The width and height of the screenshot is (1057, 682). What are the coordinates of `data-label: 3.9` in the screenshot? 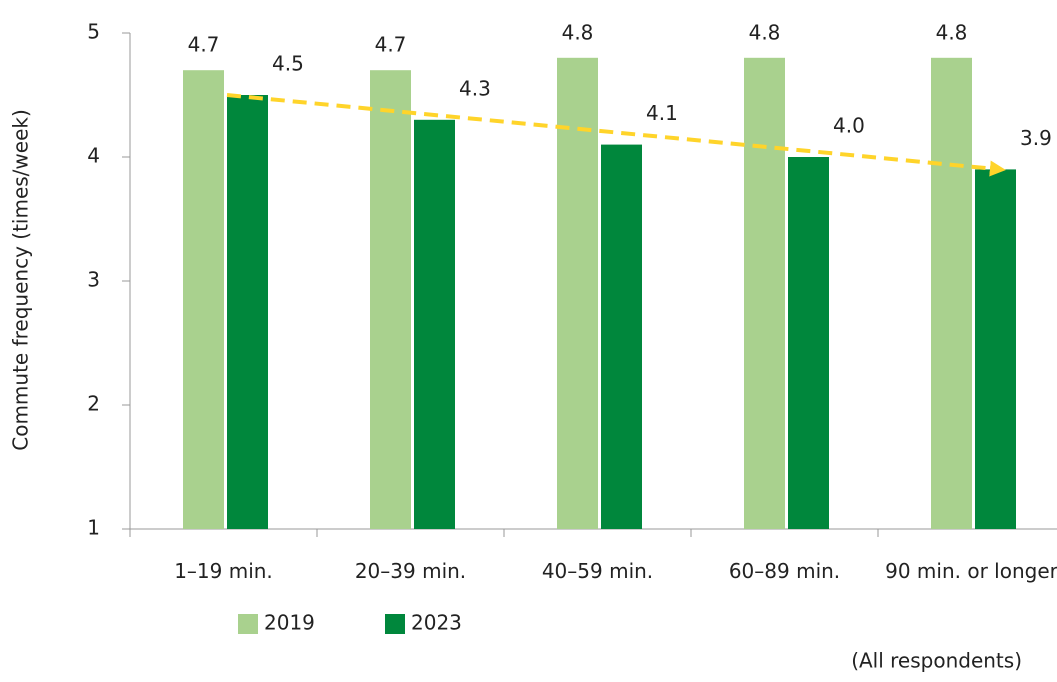 It's located at (1036, 138).